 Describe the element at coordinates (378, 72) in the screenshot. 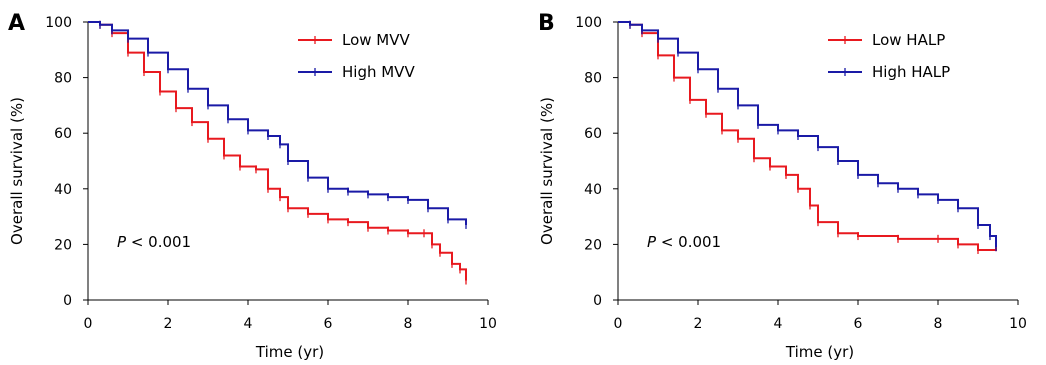

I see `legend-label: High MVV` at that location.